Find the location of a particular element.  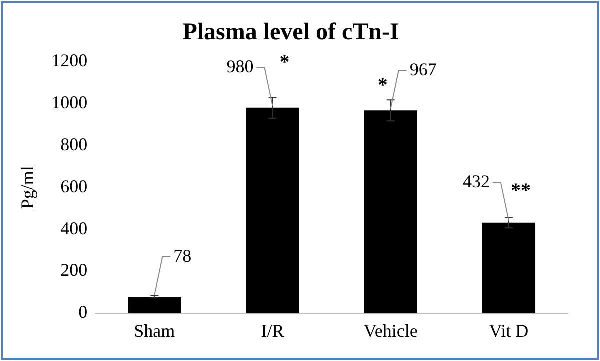

y-tick-label: 1000 is located at coordinates (70, 102).